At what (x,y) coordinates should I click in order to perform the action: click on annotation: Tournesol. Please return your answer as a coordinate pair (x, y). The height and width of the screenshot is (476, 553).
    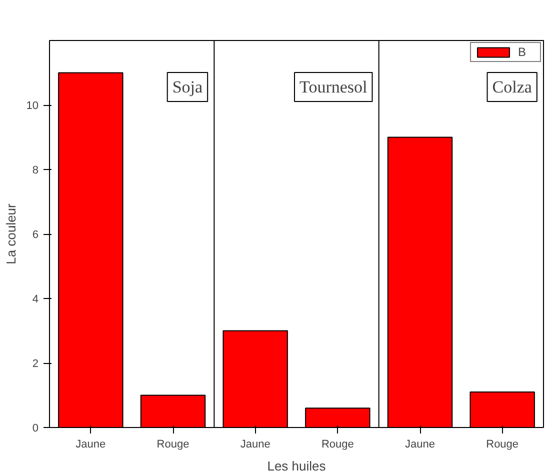
    Looking at the image, I should click on (334, 86).